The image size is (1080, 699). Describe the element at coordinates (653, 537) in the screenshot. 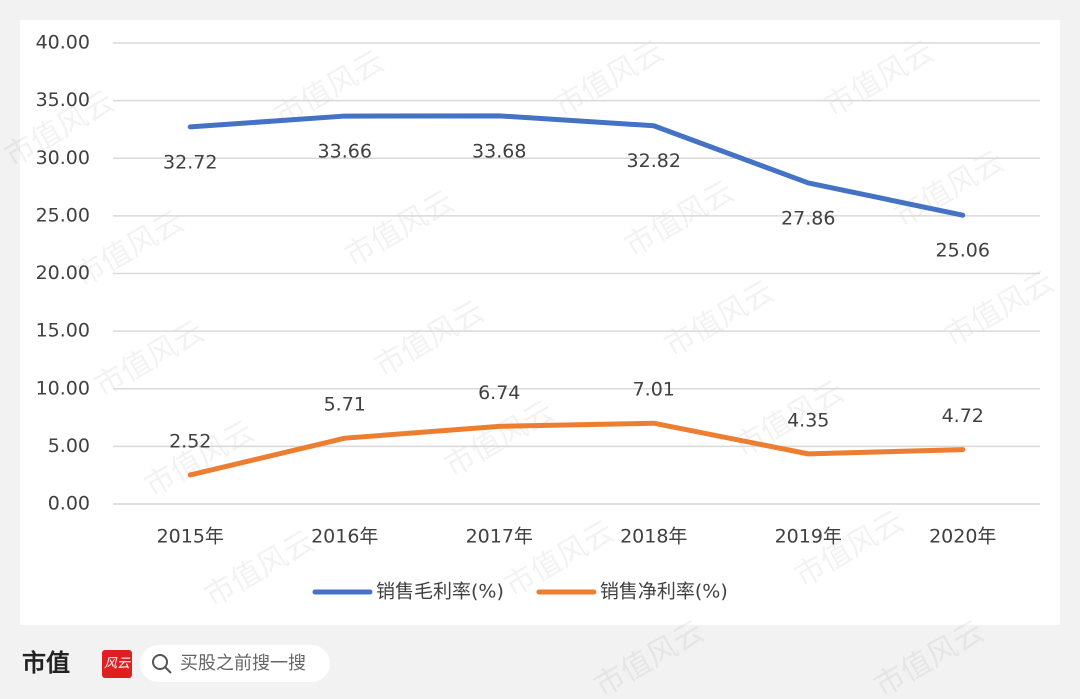

I see `x-tick-label: 2018年` at that location.